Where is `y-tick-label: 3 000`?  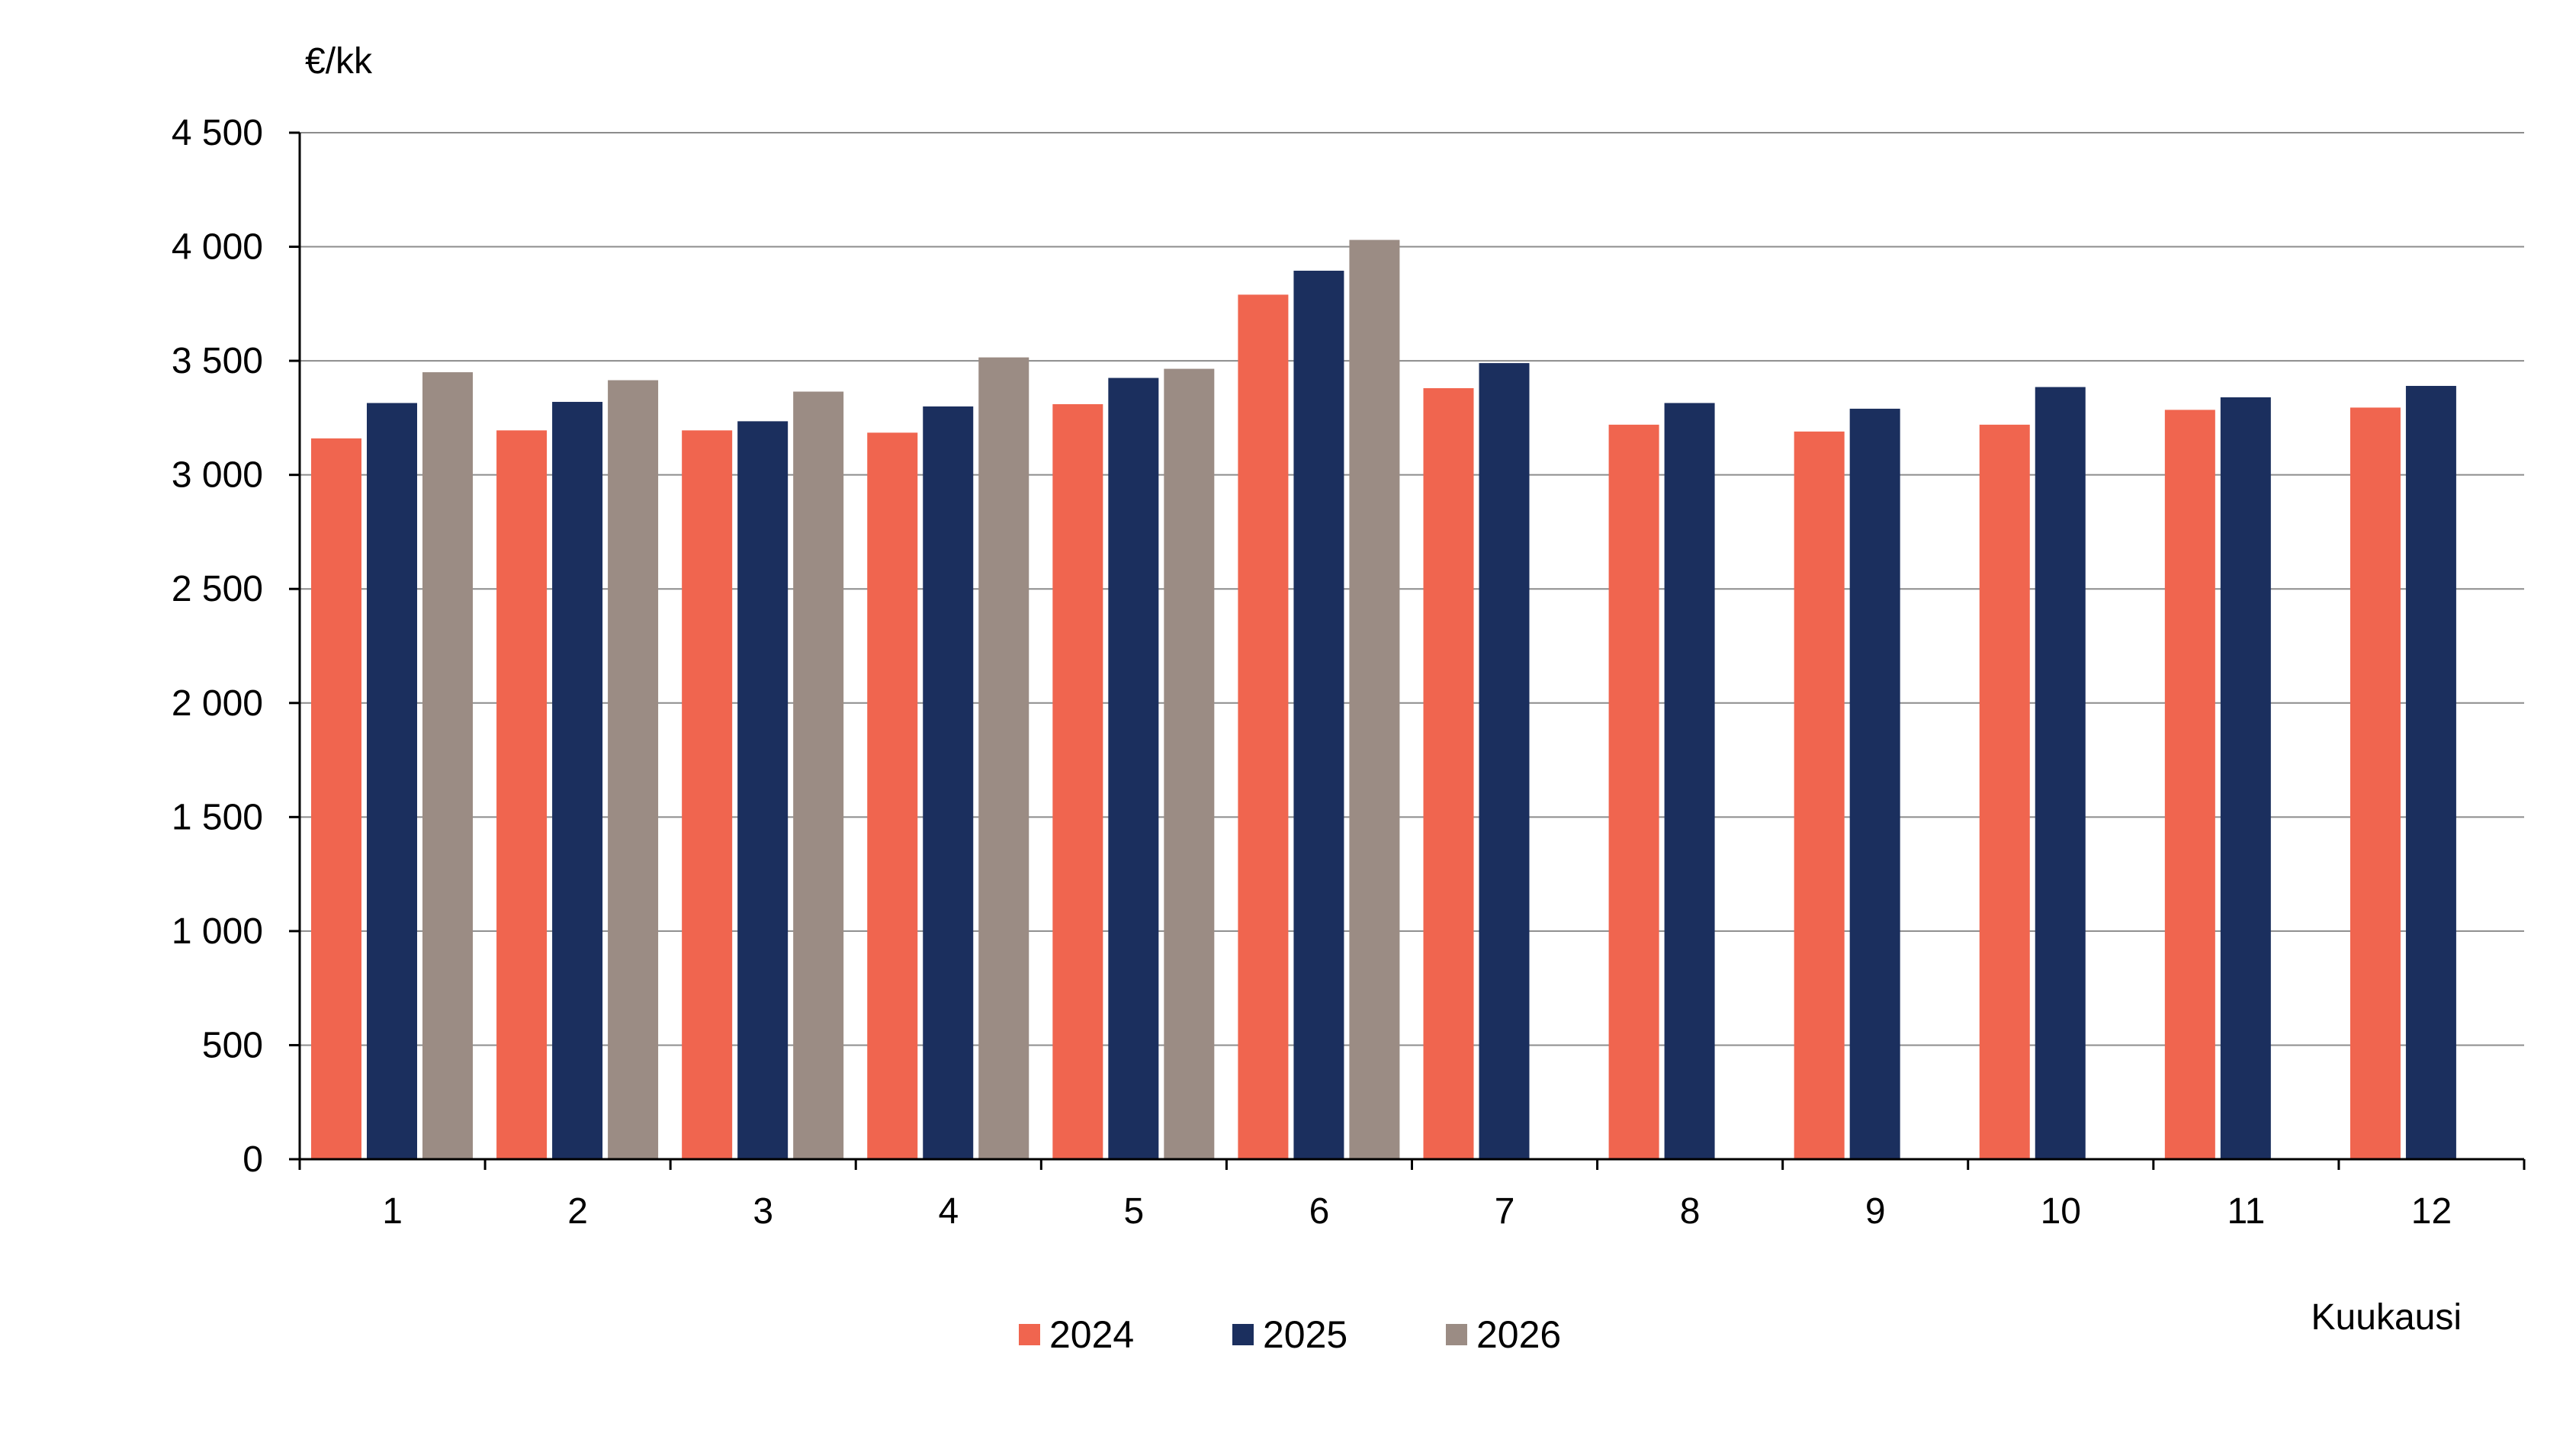
y-tick-label: 3 000 is located at coordinates (217, 475).